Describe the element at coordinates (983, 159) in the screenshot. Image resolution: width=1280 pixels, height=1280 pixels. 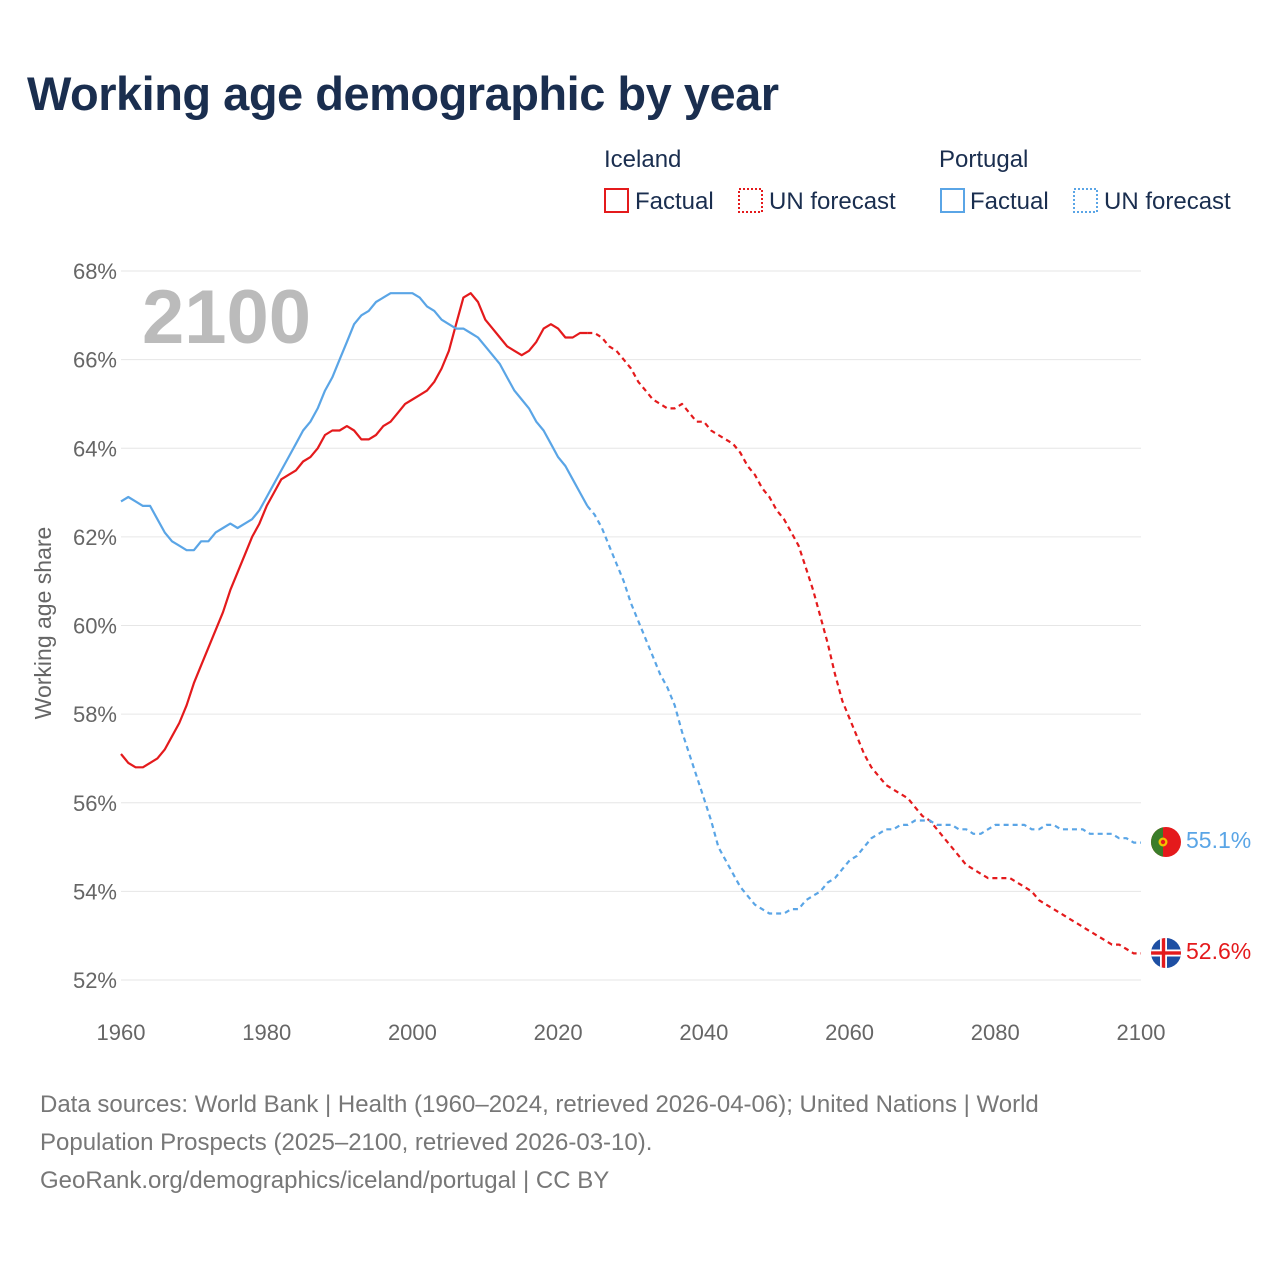
I see `legend-group-portugal: Portugal` at that location.